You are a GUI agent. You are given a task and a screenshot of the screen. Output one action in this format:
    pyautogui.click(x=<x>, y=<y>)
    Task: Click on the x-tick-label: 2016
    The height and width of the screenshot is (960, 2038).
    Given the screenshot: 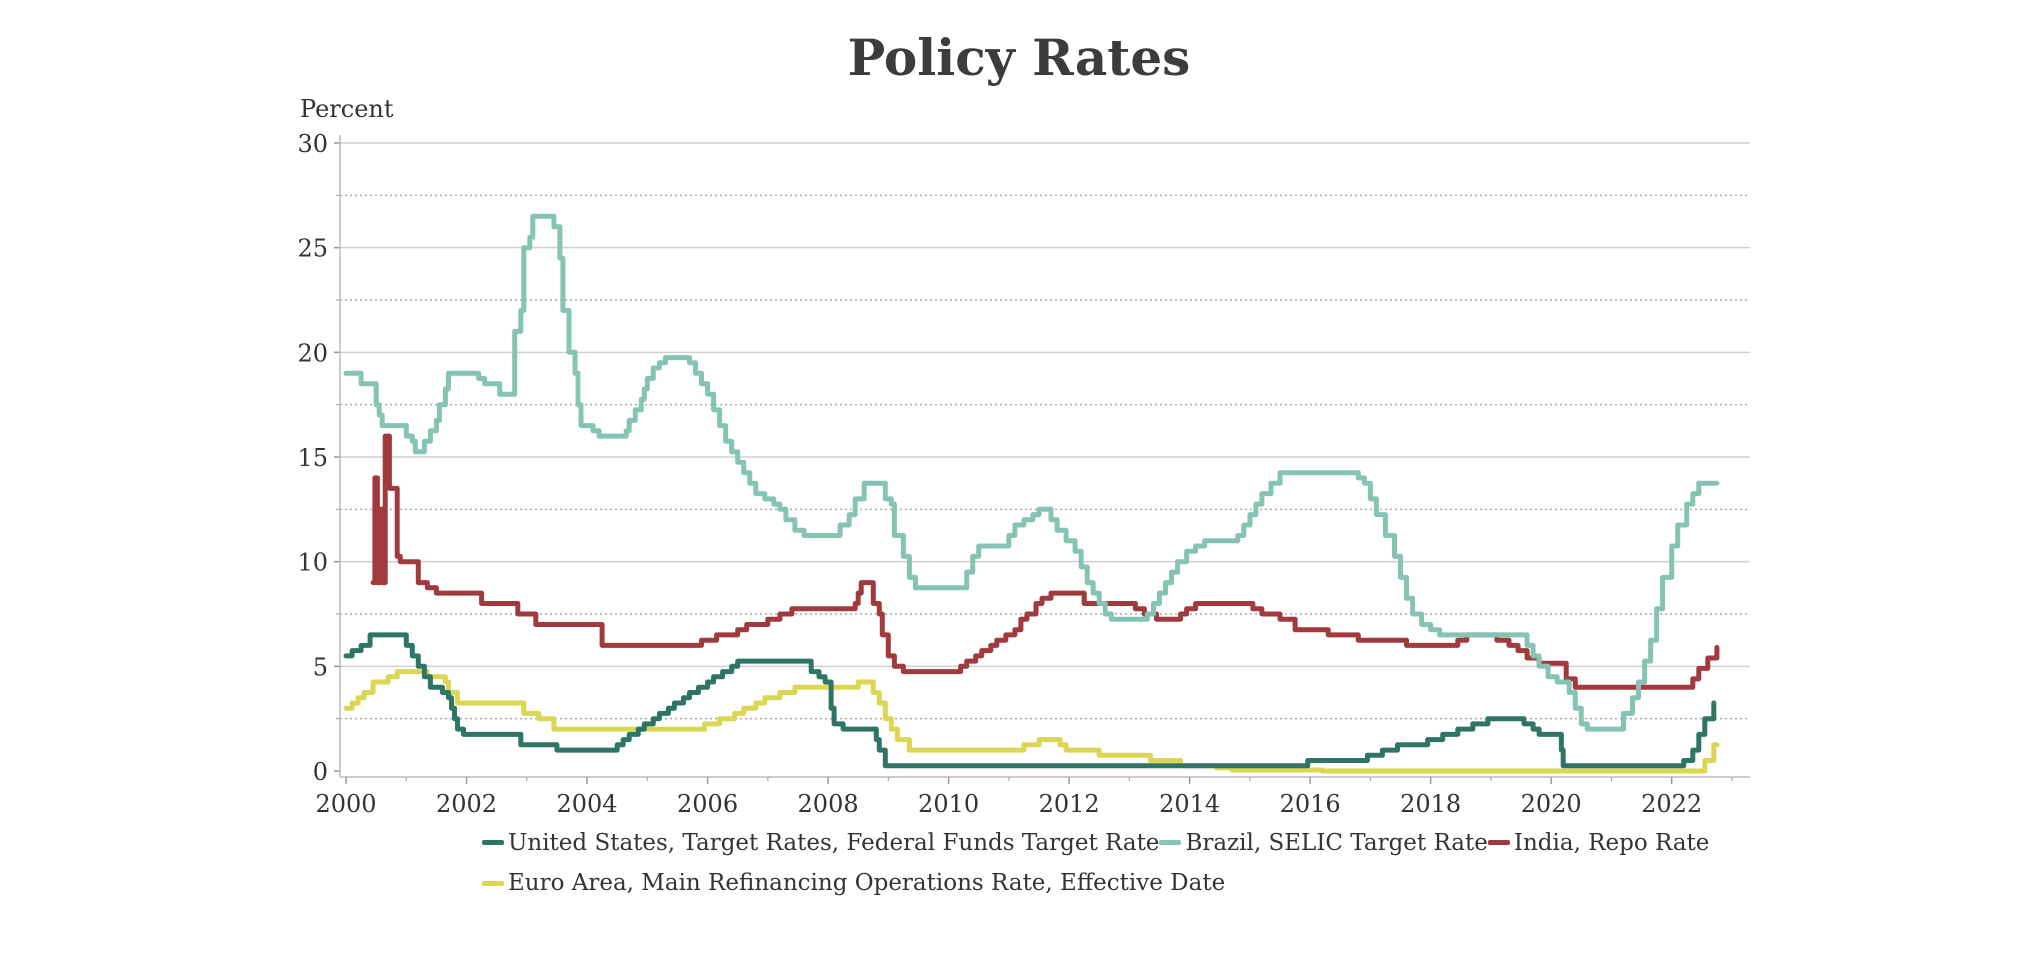 What is the action you would take?
    pyautogui.click(x=1310, y=804)
    